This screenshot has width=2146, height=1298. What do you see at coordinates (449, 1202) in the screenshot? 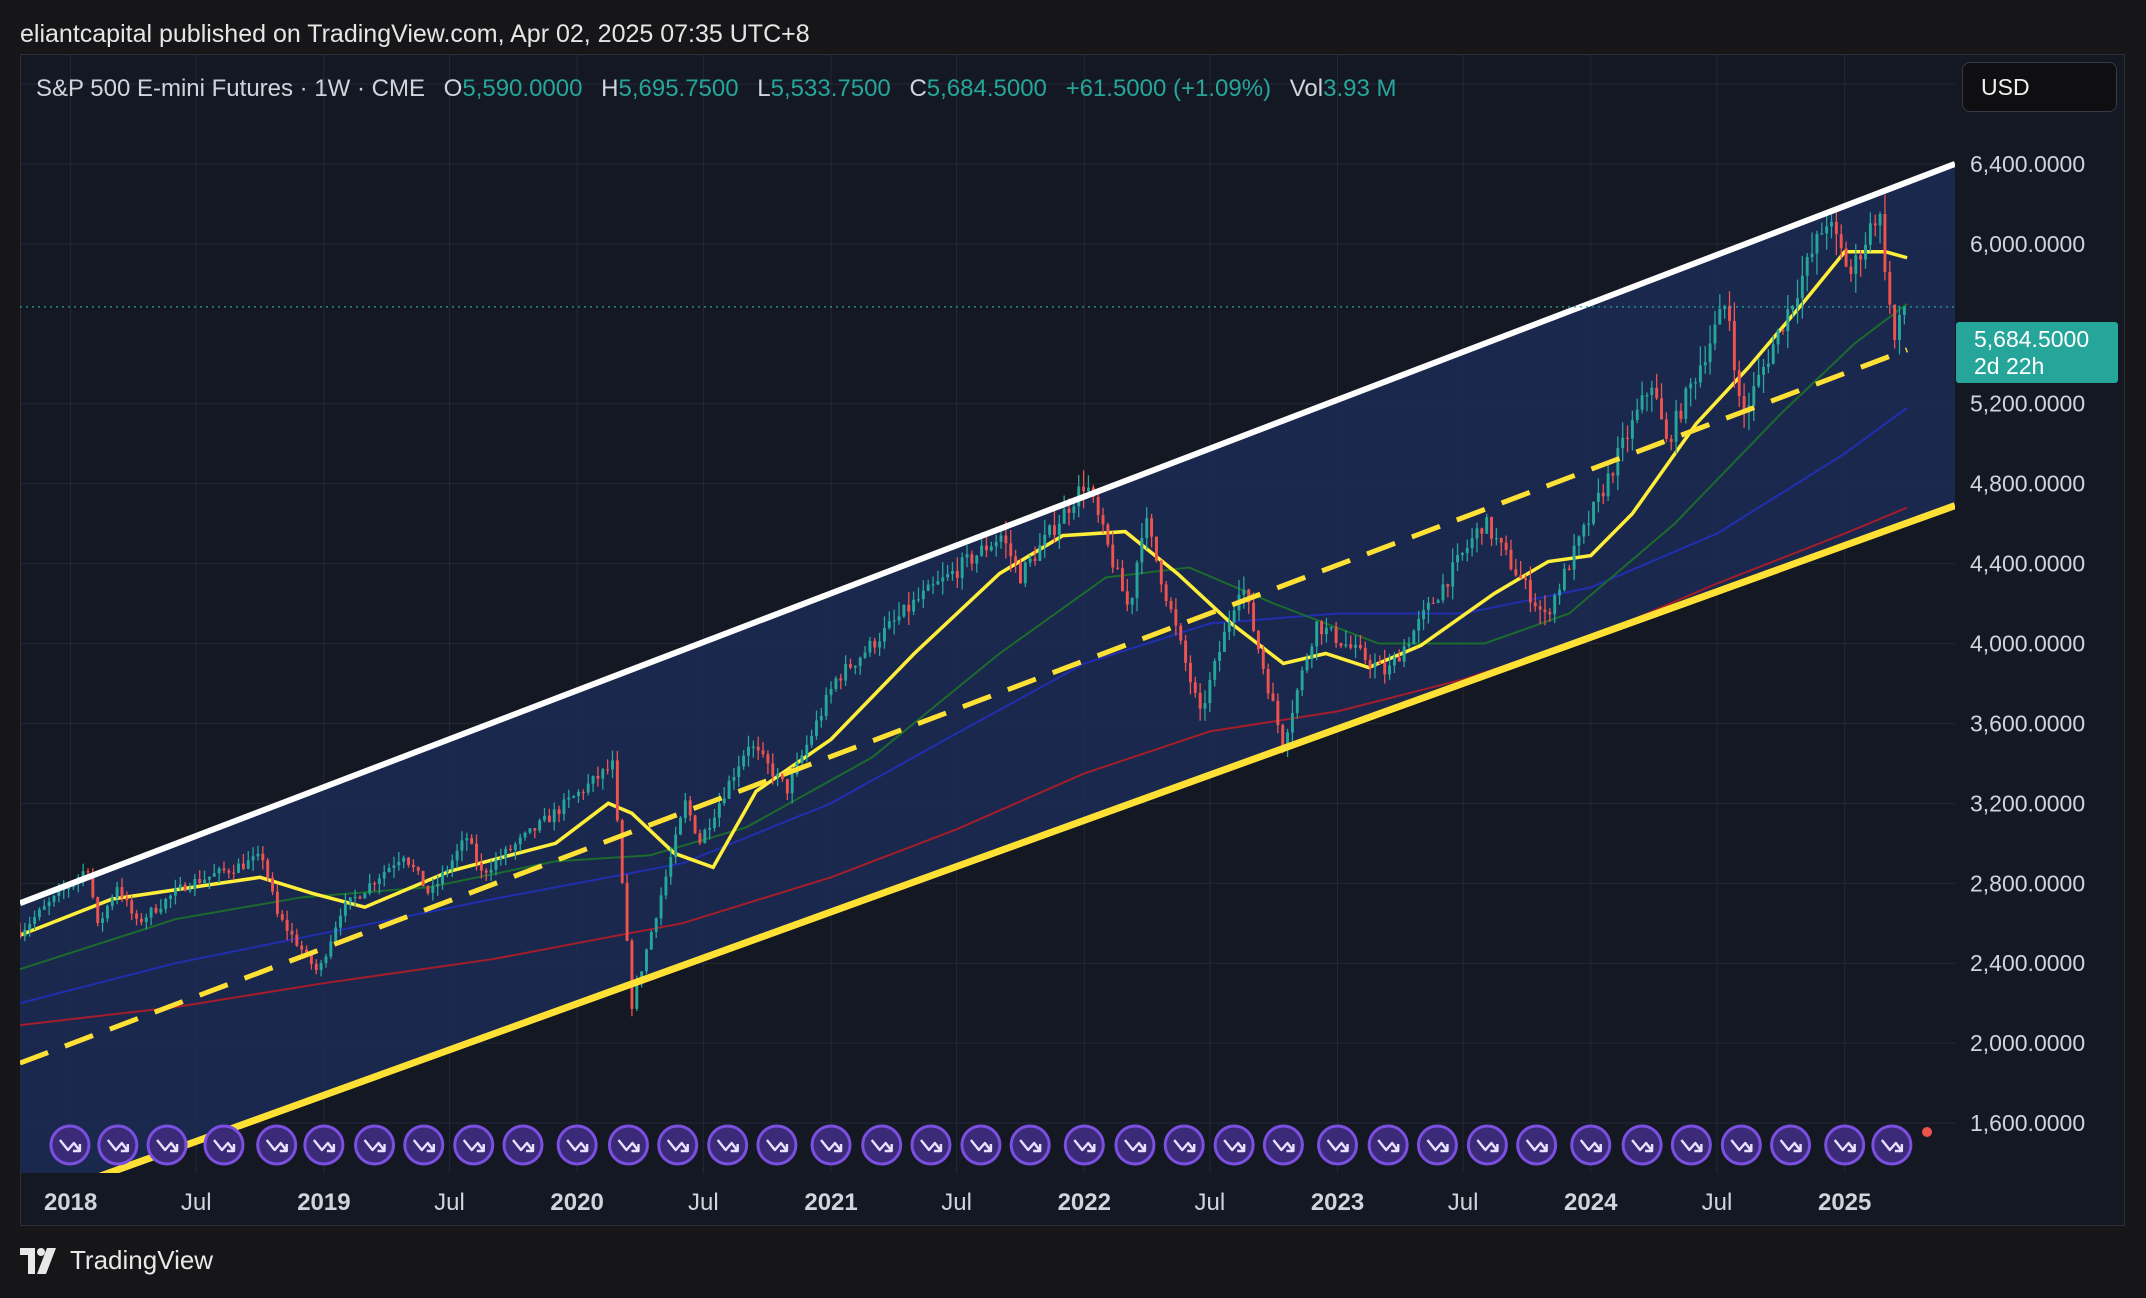
I see `x-tick-label: Jul` at bounding box center [449, 1202].